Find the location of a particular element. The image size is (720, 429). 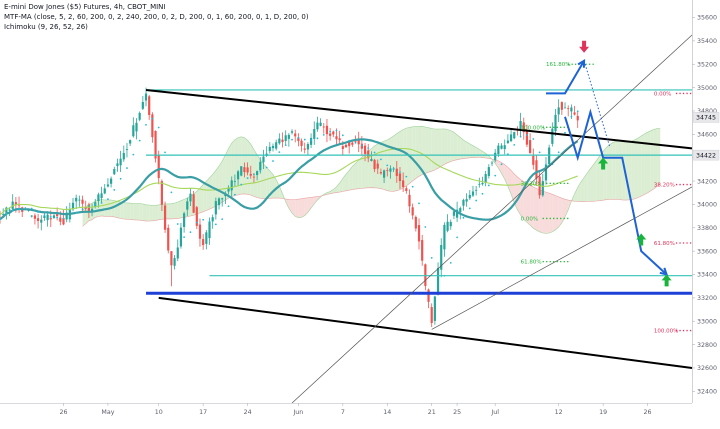

price-tick-label: 32600 is located at coordinates (707, 368).